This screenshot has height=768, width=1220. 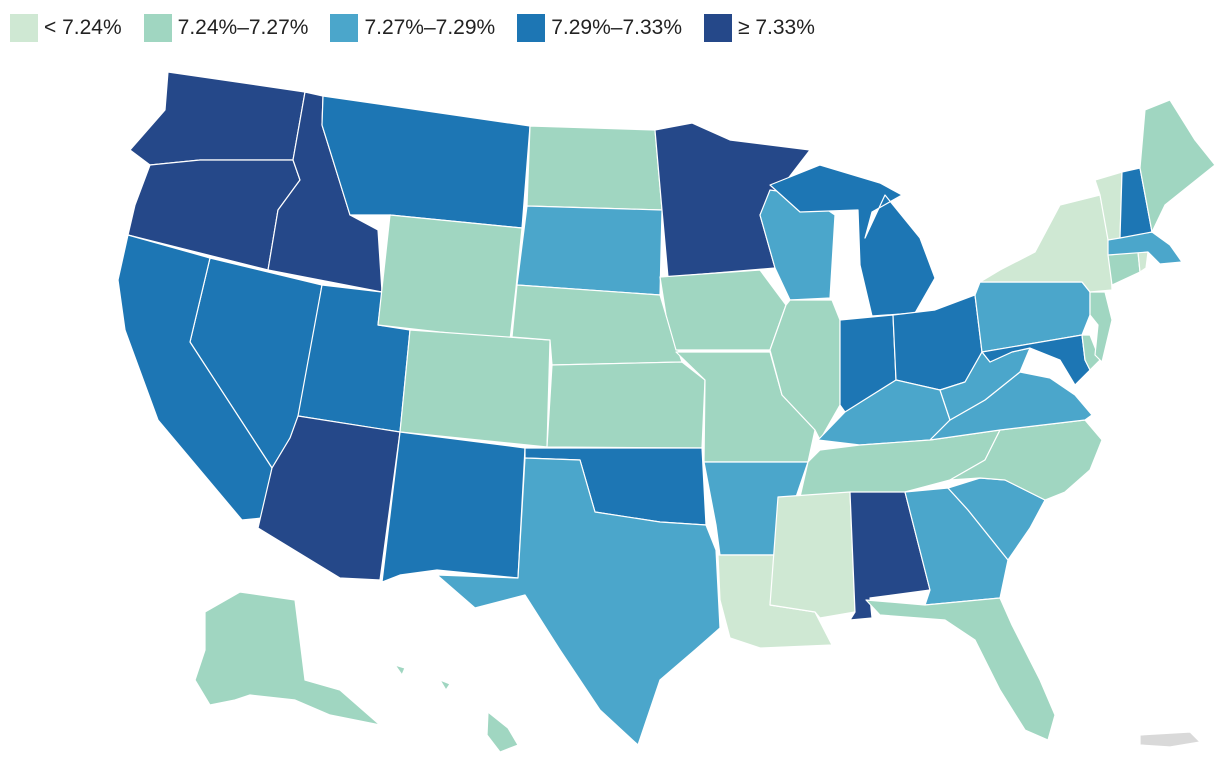 I want to click on state-il, so click(x=805, y=370).